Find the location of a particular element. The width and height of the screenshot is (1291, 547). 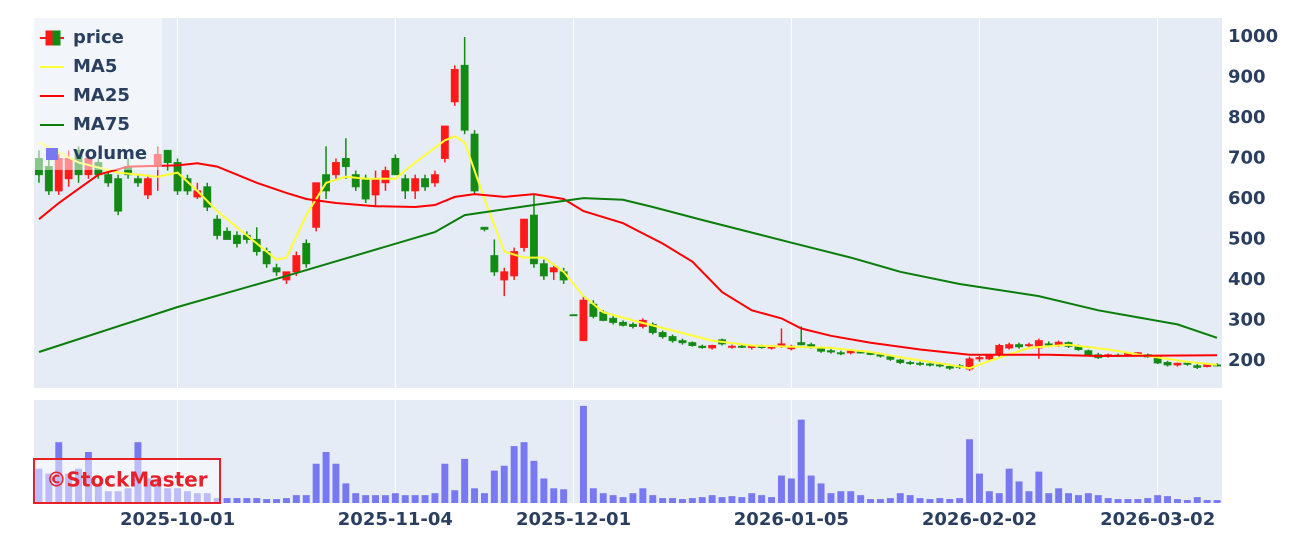

y-tick-label: 800 is located at coordinates (1247, 117).